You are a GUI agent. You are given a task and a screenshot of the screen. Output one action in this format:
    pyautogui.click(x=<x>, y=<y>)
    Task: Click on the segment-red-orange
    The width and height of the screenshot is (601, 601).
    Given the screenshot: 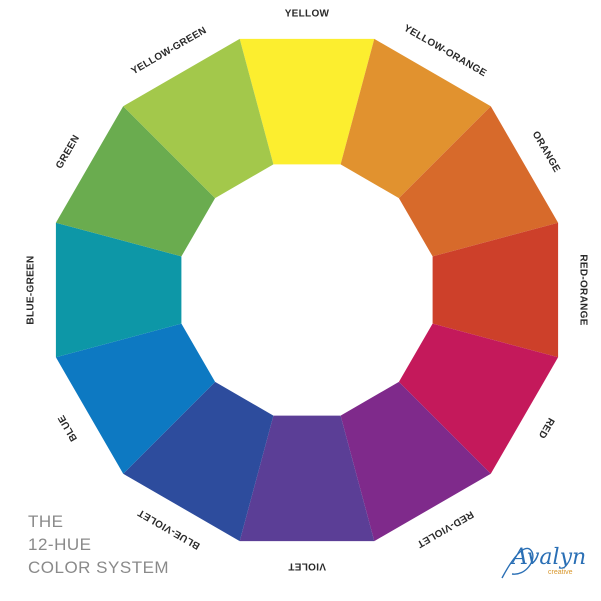 What is the action you would take?
    pyautogui.click(x=495, y=290)
    